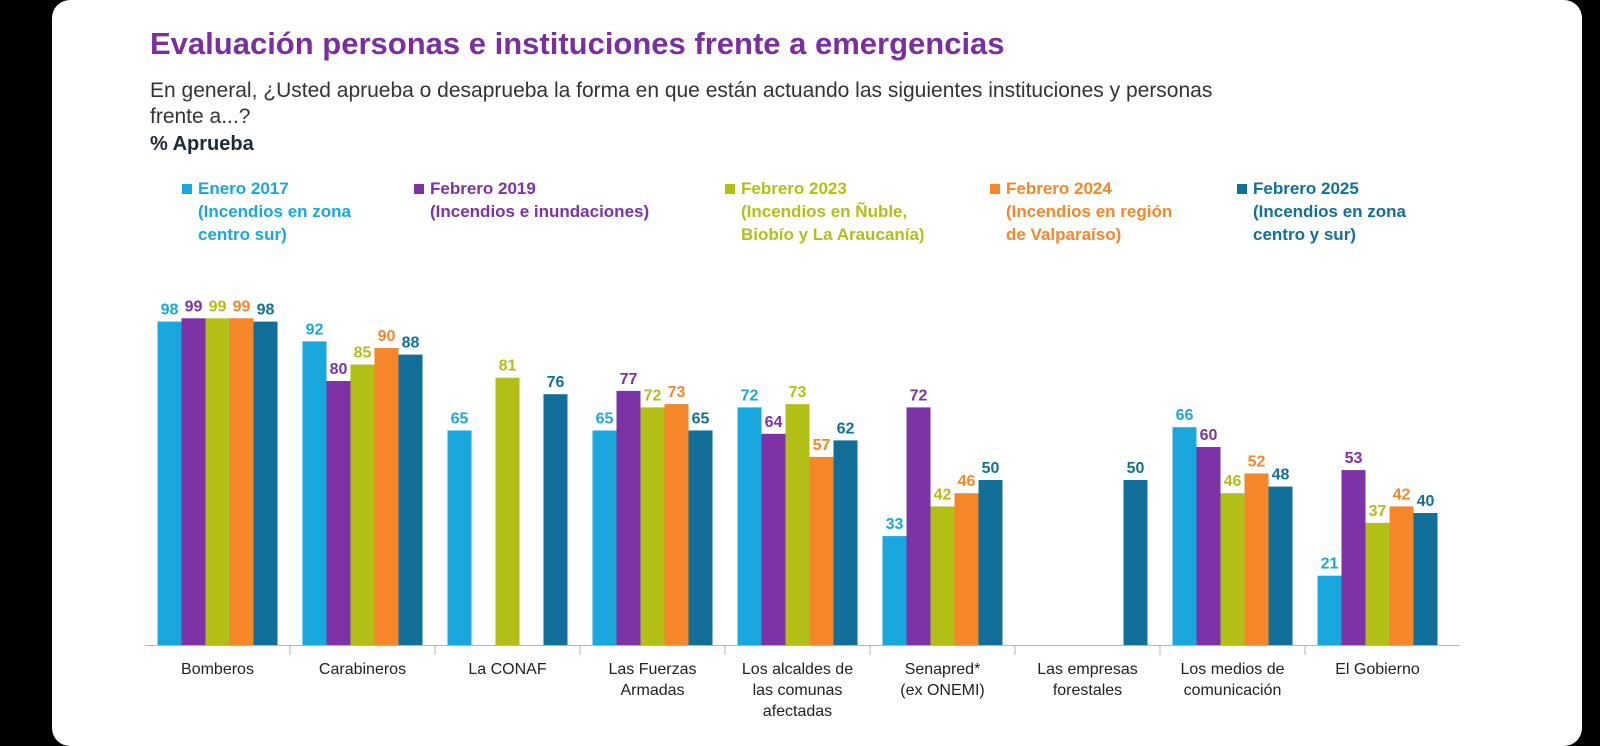 The image size is (1600, 746). Describe the element at coordinates (508, 366) in the screenshot. I see `data-label: 81` at that location.